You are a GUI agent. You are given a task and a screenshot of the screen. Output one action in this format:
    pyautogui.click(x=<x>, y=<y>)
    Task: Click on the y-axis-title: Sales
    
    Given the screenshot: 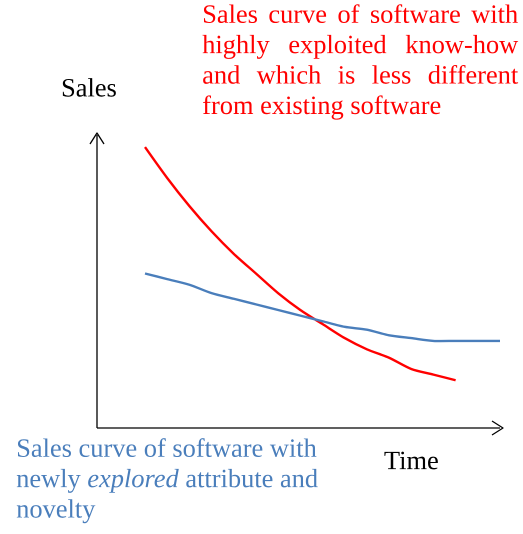 What is the action you would take?
    pyautogui.click(x=89, y=87)
    